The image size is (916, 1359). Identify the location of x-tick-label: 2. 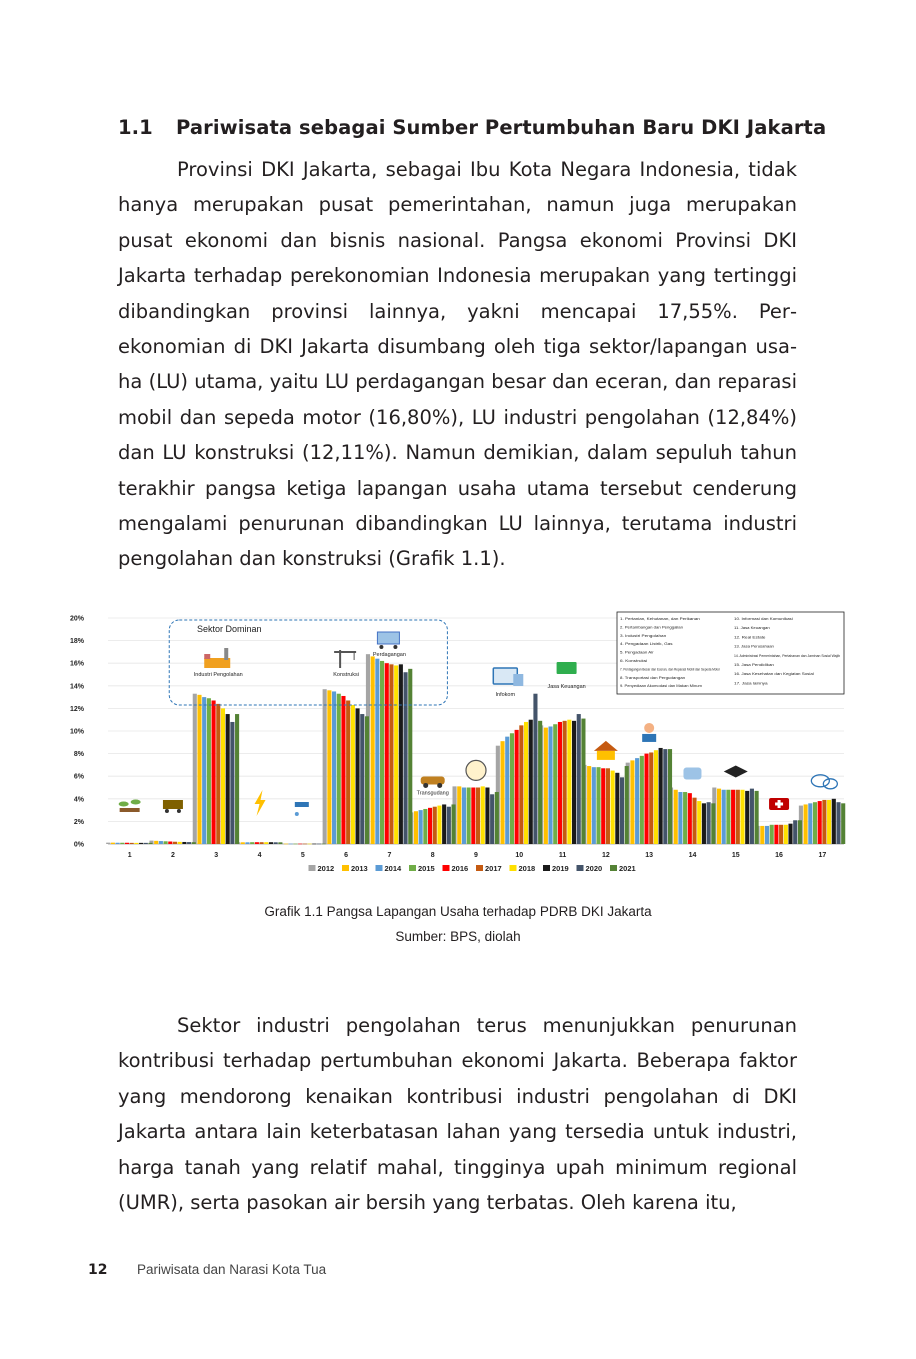
(173, 855).